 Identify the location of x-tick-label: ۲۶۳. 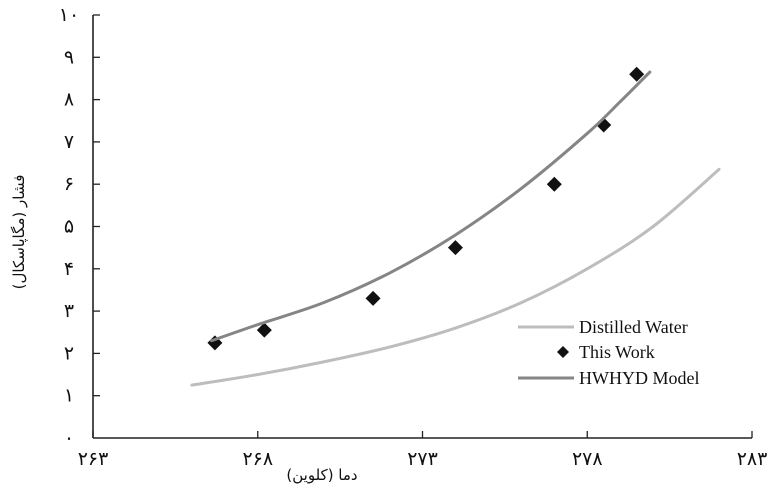
(93, 459).